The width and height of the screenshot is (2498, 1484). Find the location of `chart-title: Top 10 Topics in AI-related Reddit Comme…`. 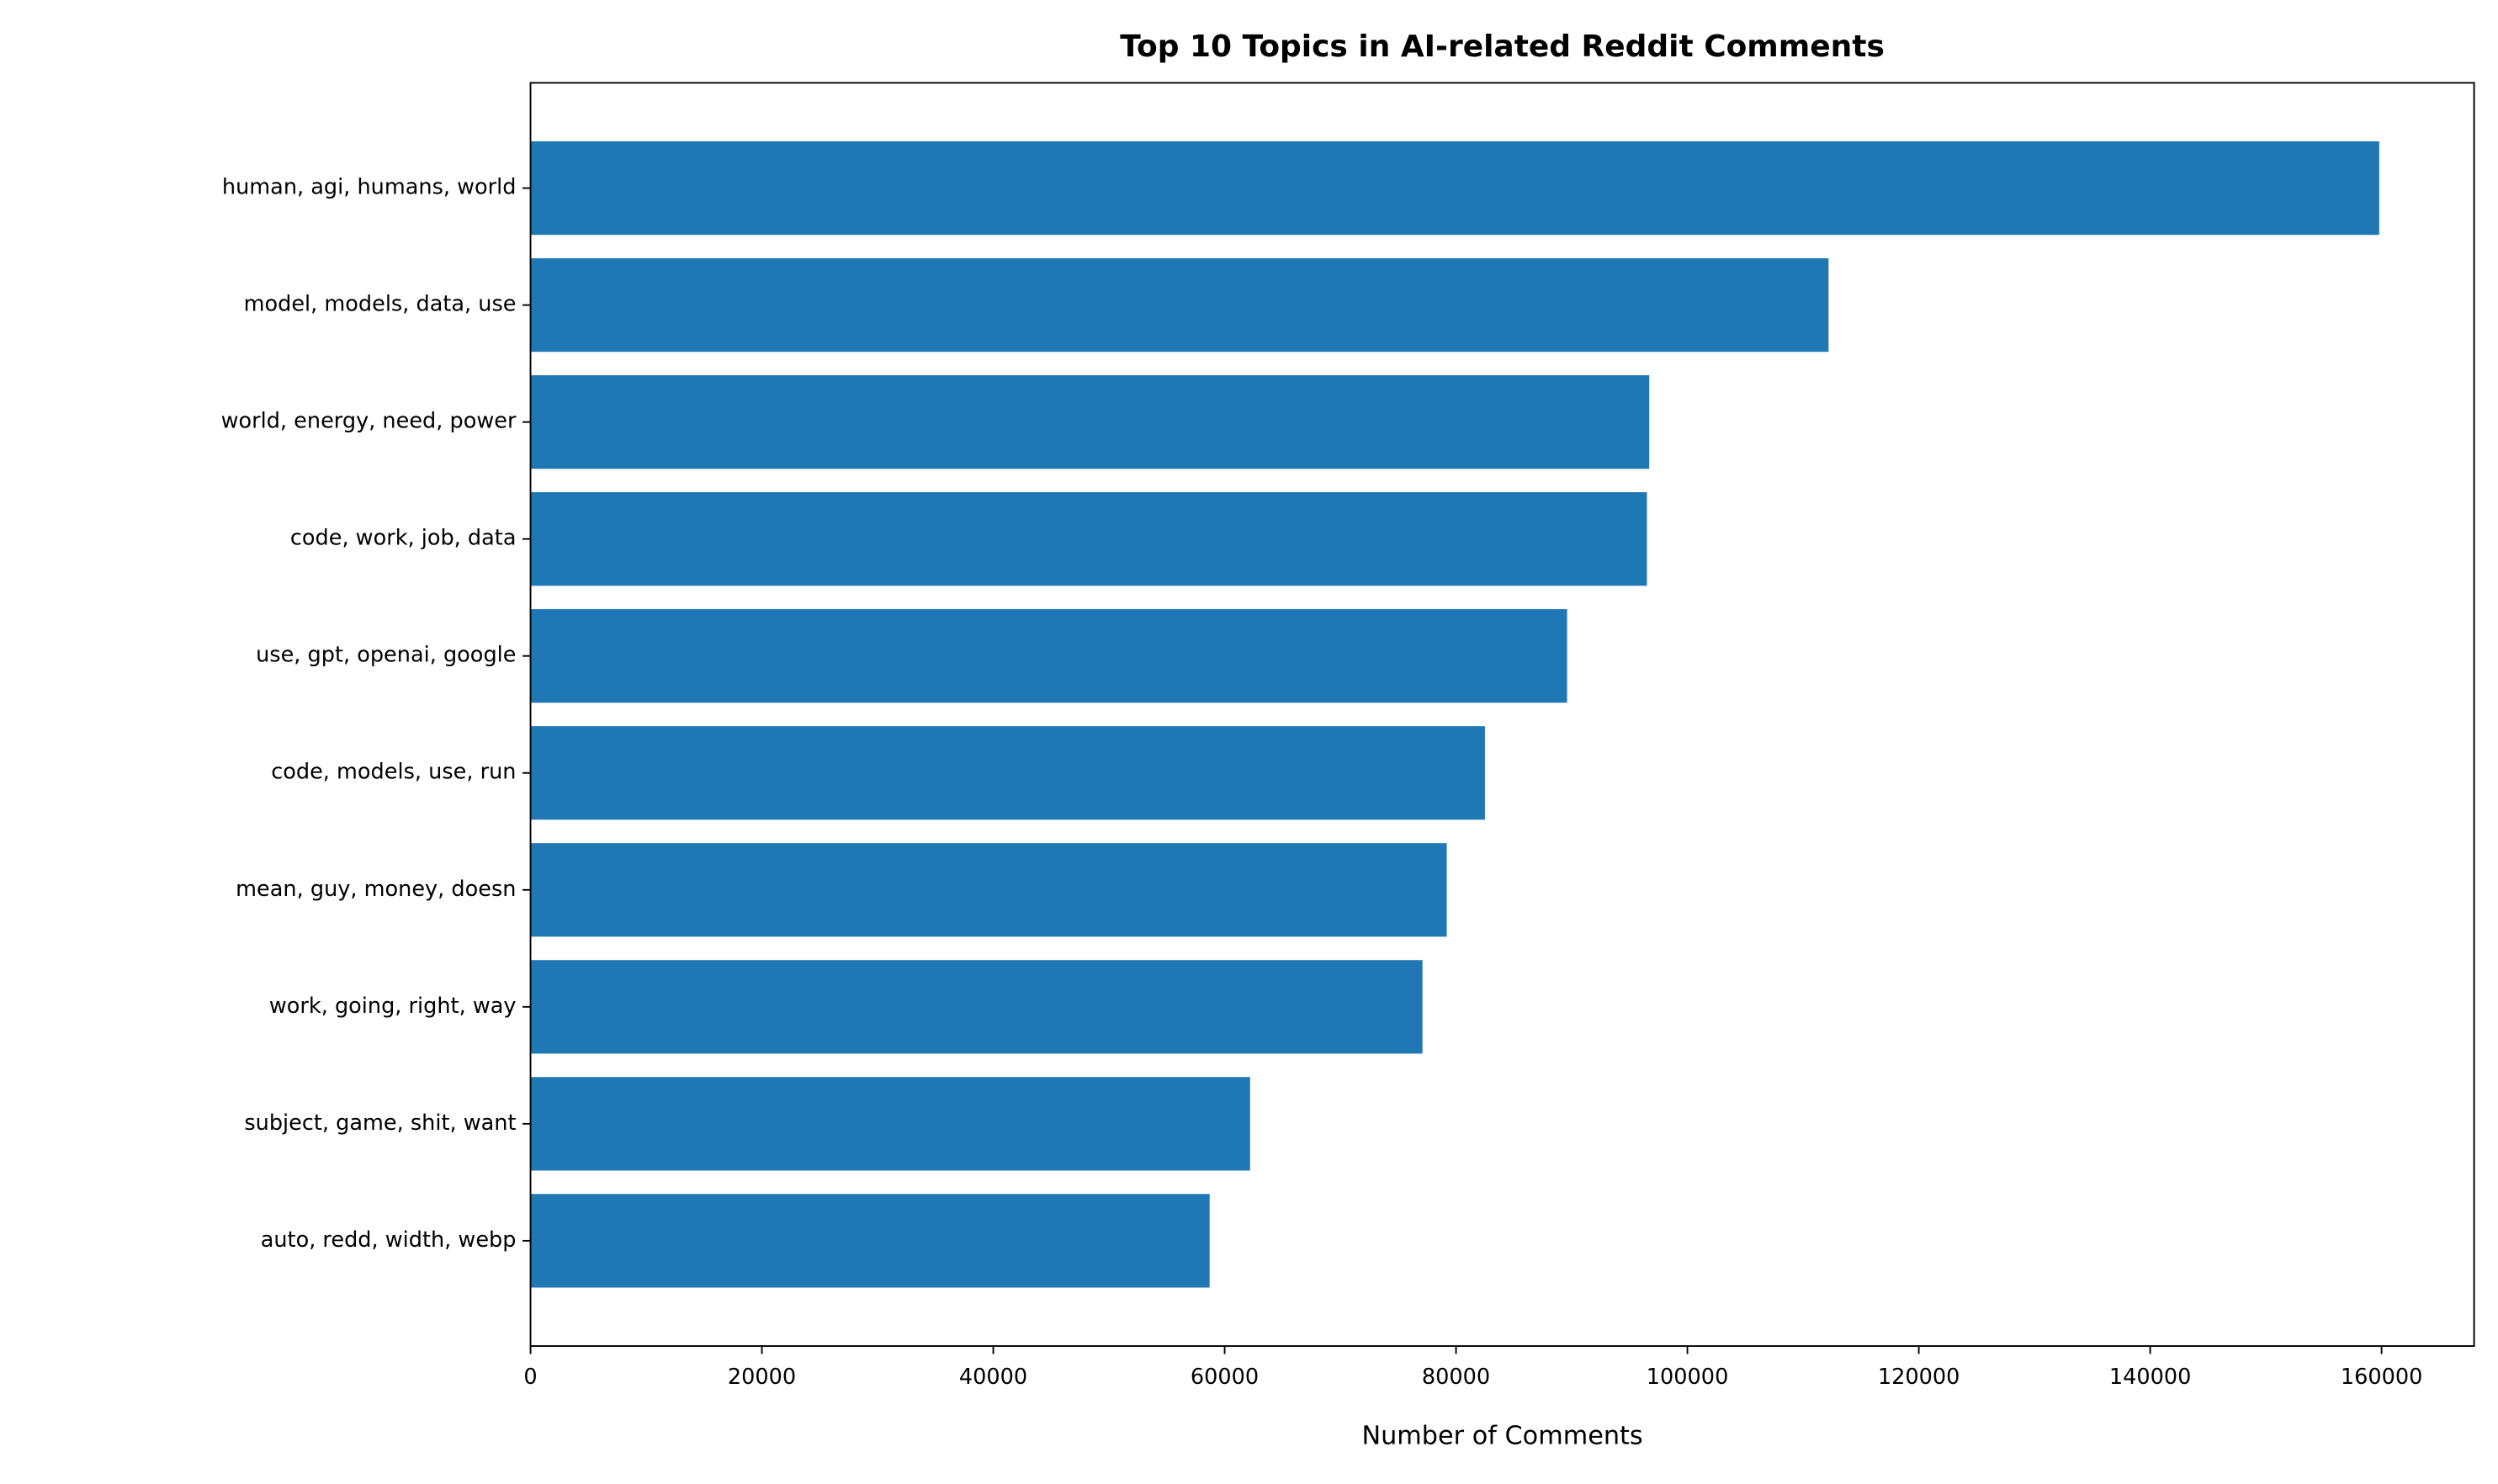

chart-title: Top 10 Topics in AI-related Reddit Comme… is located at coordinates (1502, 46).